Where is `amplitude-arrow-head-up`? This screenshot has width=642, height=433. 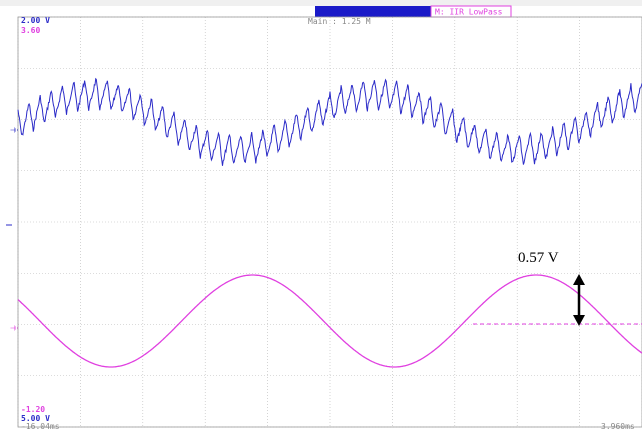 amplitude-arrow-head-up is located at coordinates (579, 279).